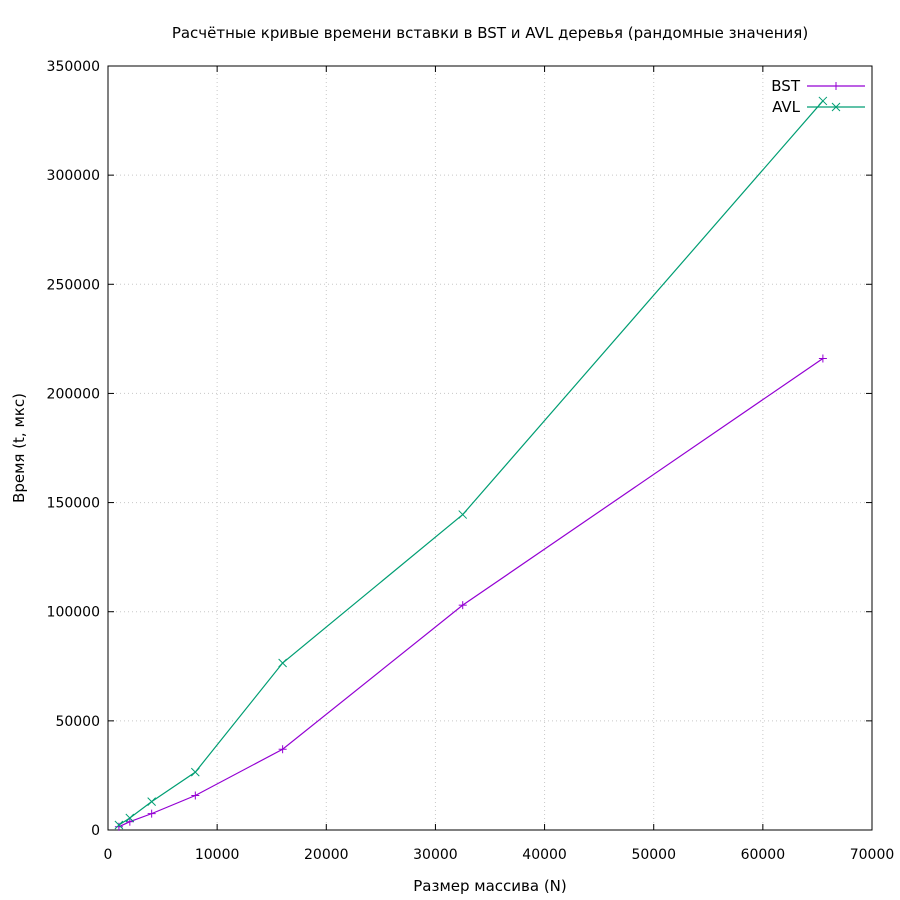 Image resolution: width=900 pixels, height=900 pixels. I want to click on x-tick-label: 30000, so click(435, 855).